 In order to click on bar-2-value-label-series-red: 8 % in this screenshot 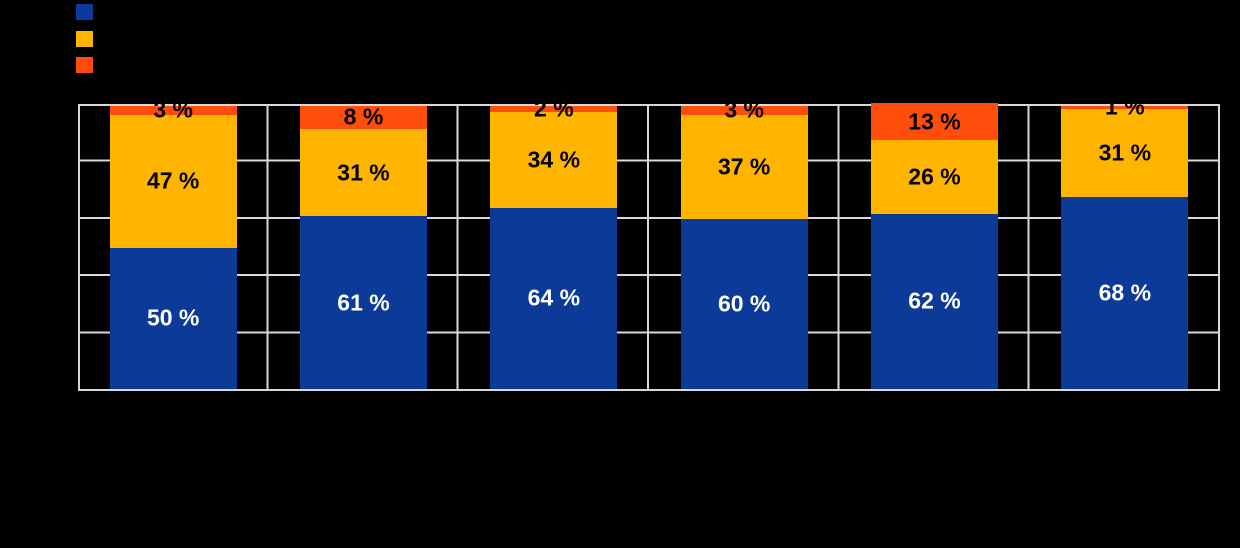, I will do `click(363, 116)`.